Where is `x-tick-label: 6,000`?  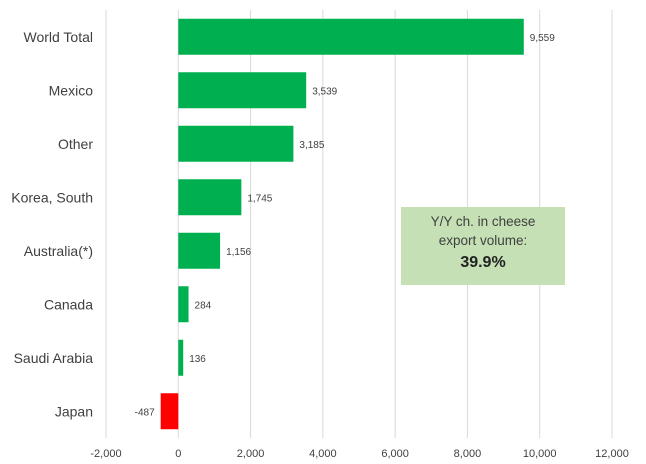 x-tick-label: 6,000 is located at coordinates (395, 454).